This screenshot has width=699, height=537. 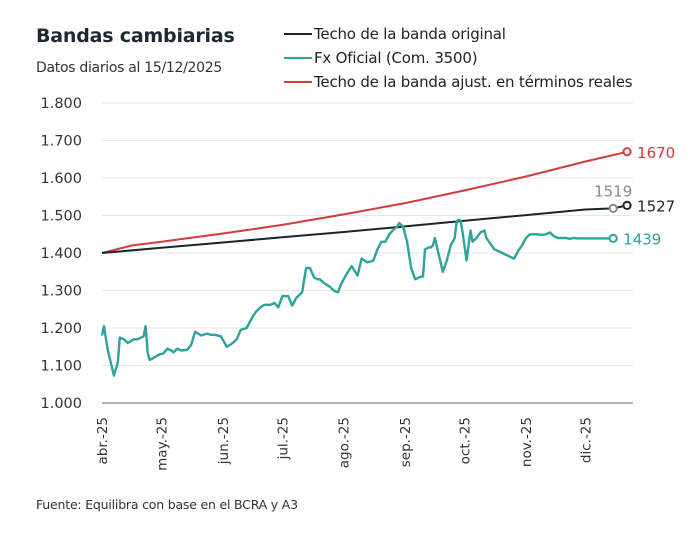 What do you see at coordinates (61, 142) in the screenshot?
I see `y-tick-label: 1.700` at bounding box center [61, 142].